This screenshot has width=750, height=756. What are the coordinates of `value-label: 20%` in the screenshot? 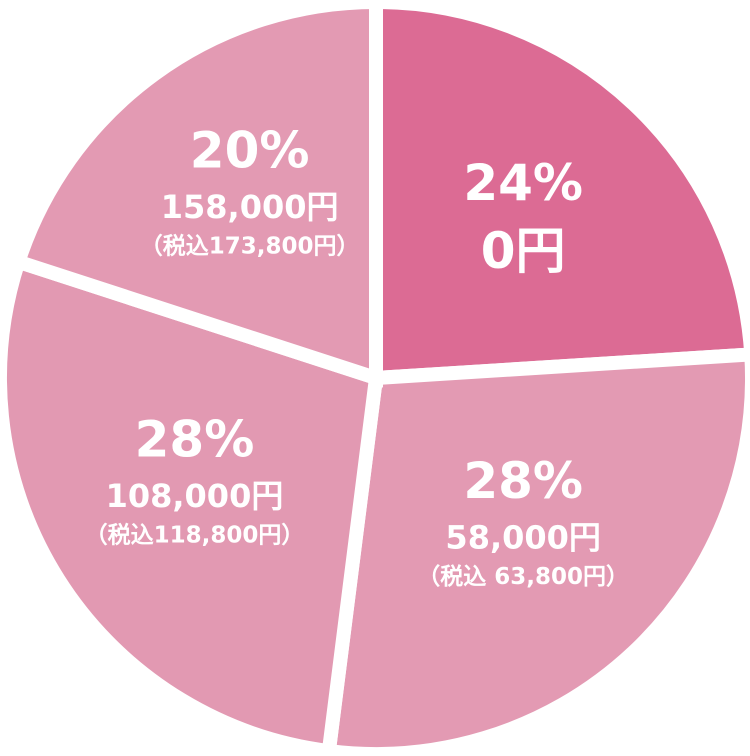 It's located at (250, 151).